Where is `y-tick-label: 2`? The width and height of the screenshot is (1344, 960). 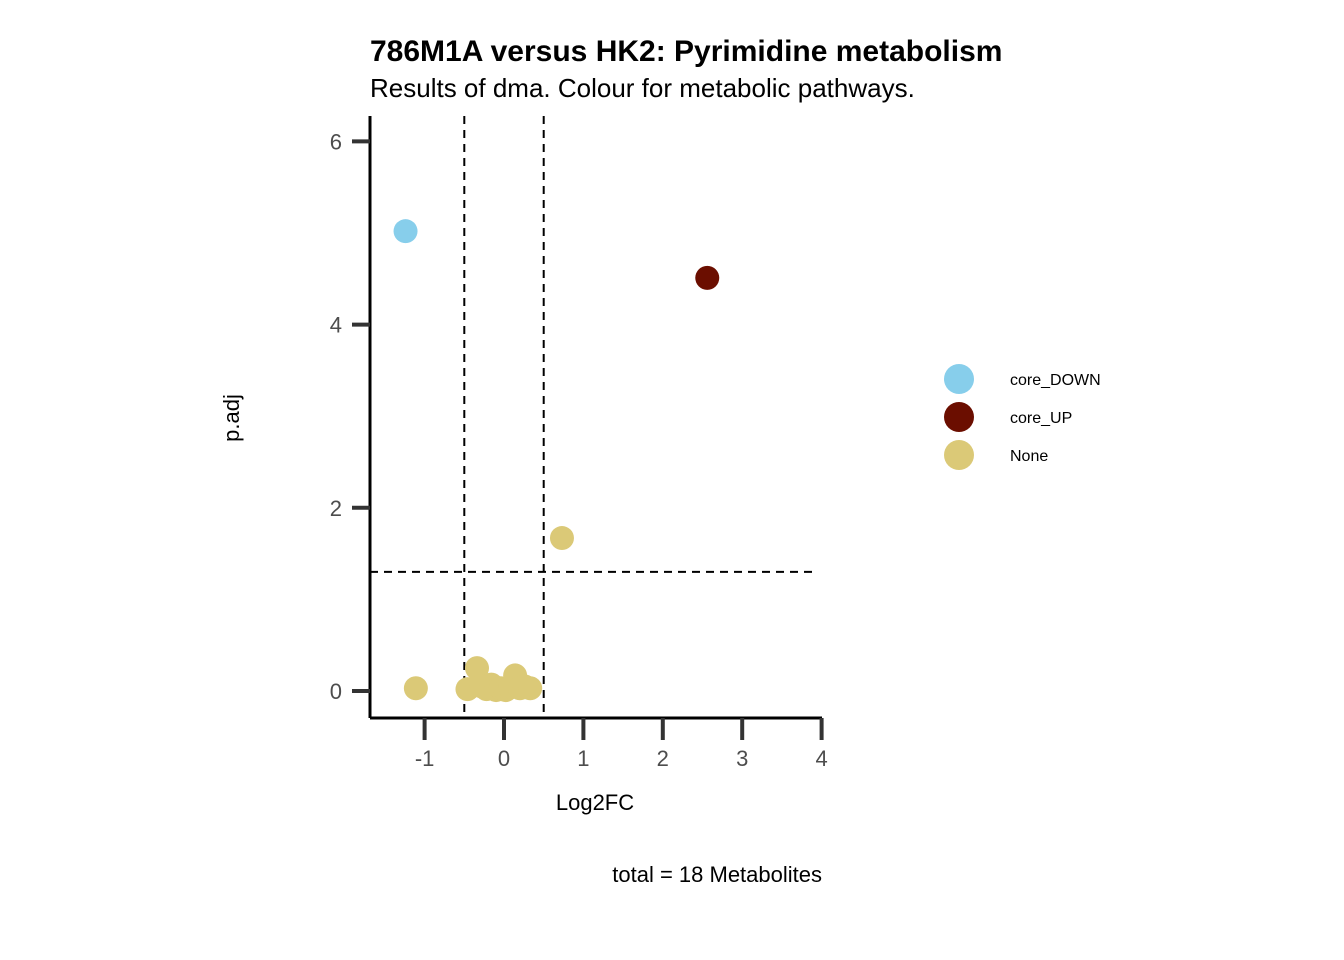 y-tick-label: 2 is located at coordinates (336, 508).